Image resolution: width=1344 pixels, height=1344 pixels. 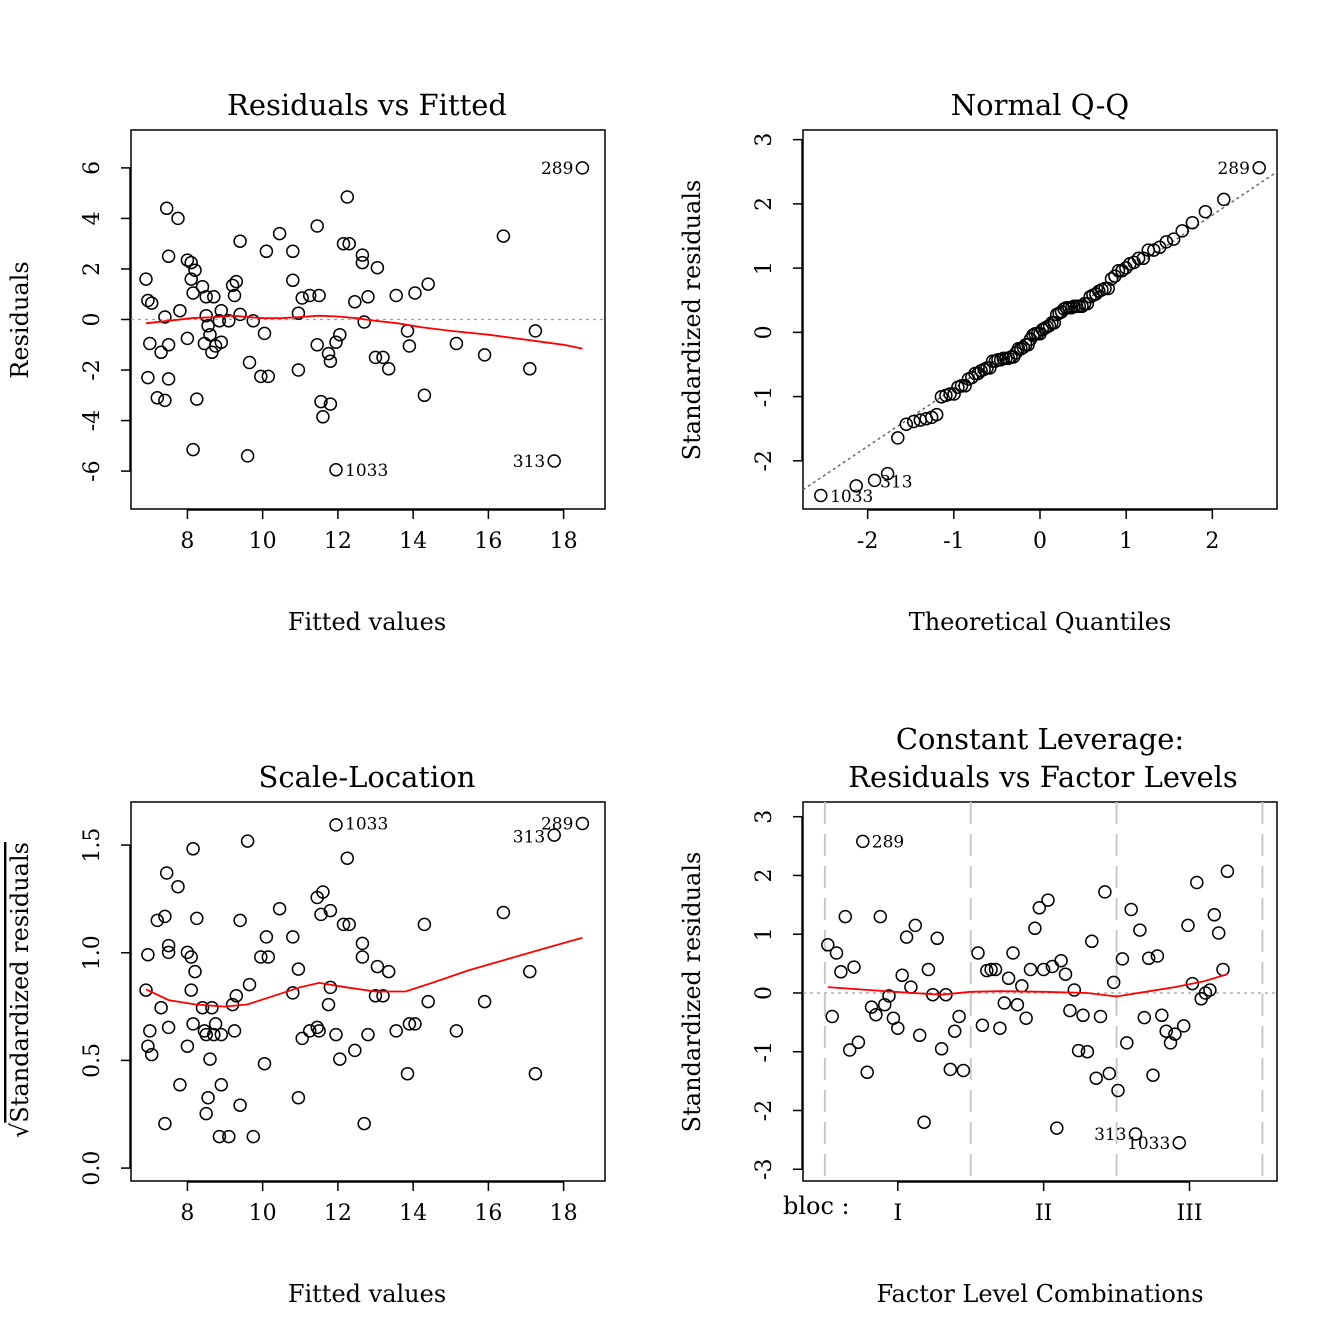 I want to click on y-tick-label: -2, so click(x=764, y=460).